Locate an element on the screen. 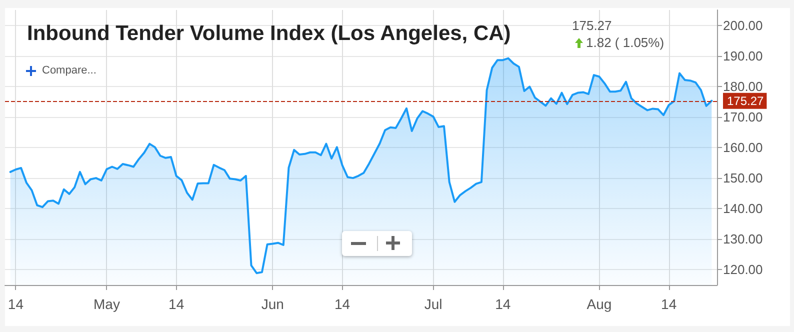  y-tick-label: 140.00 is located at coordinates (743, 208).